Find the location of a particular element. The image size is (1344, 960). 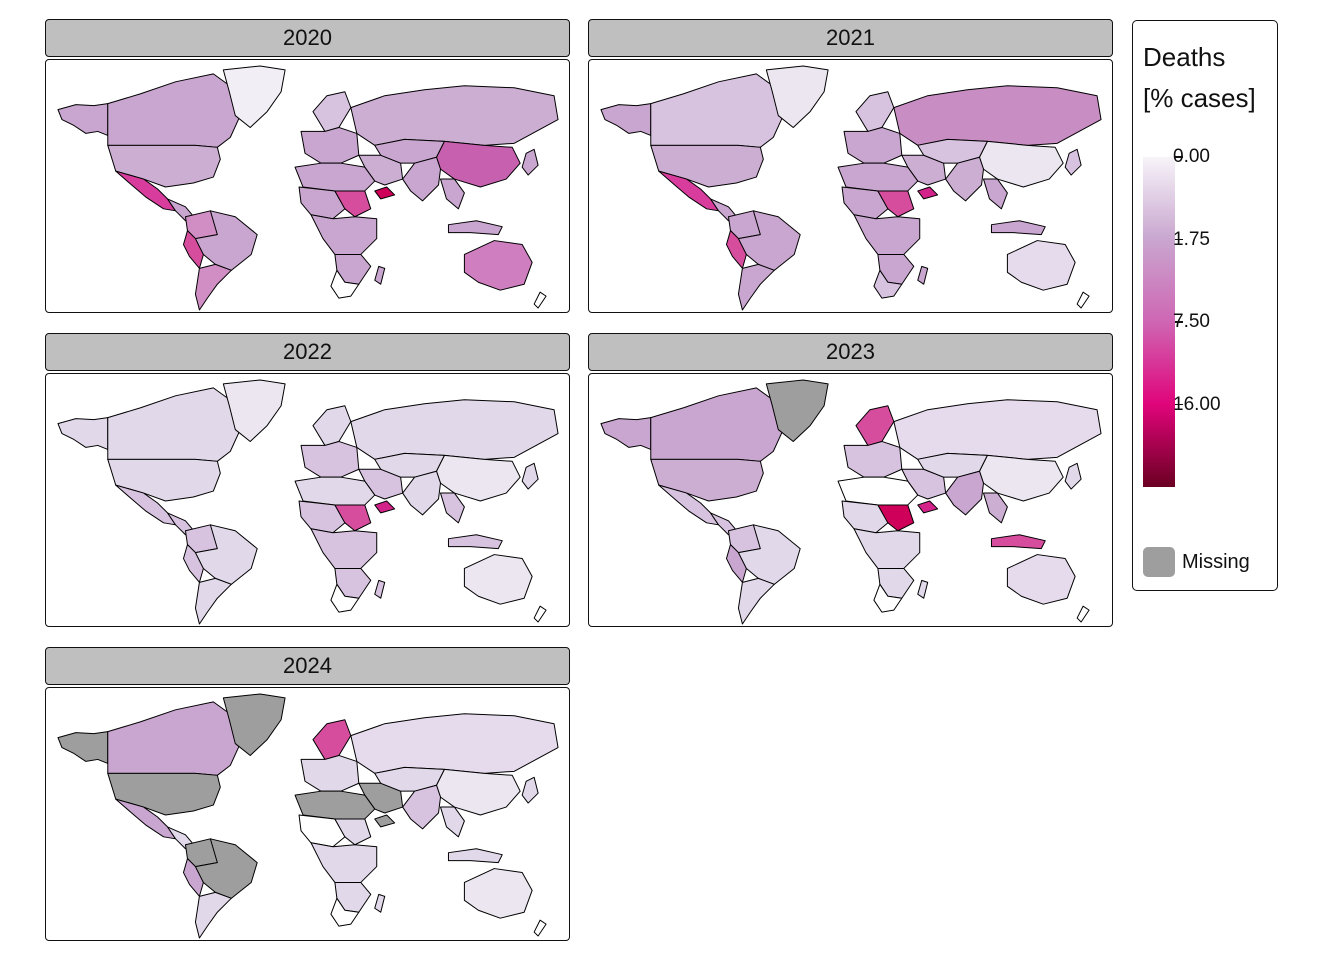

panel-title: 2023 is located at coordinates (850, 352).